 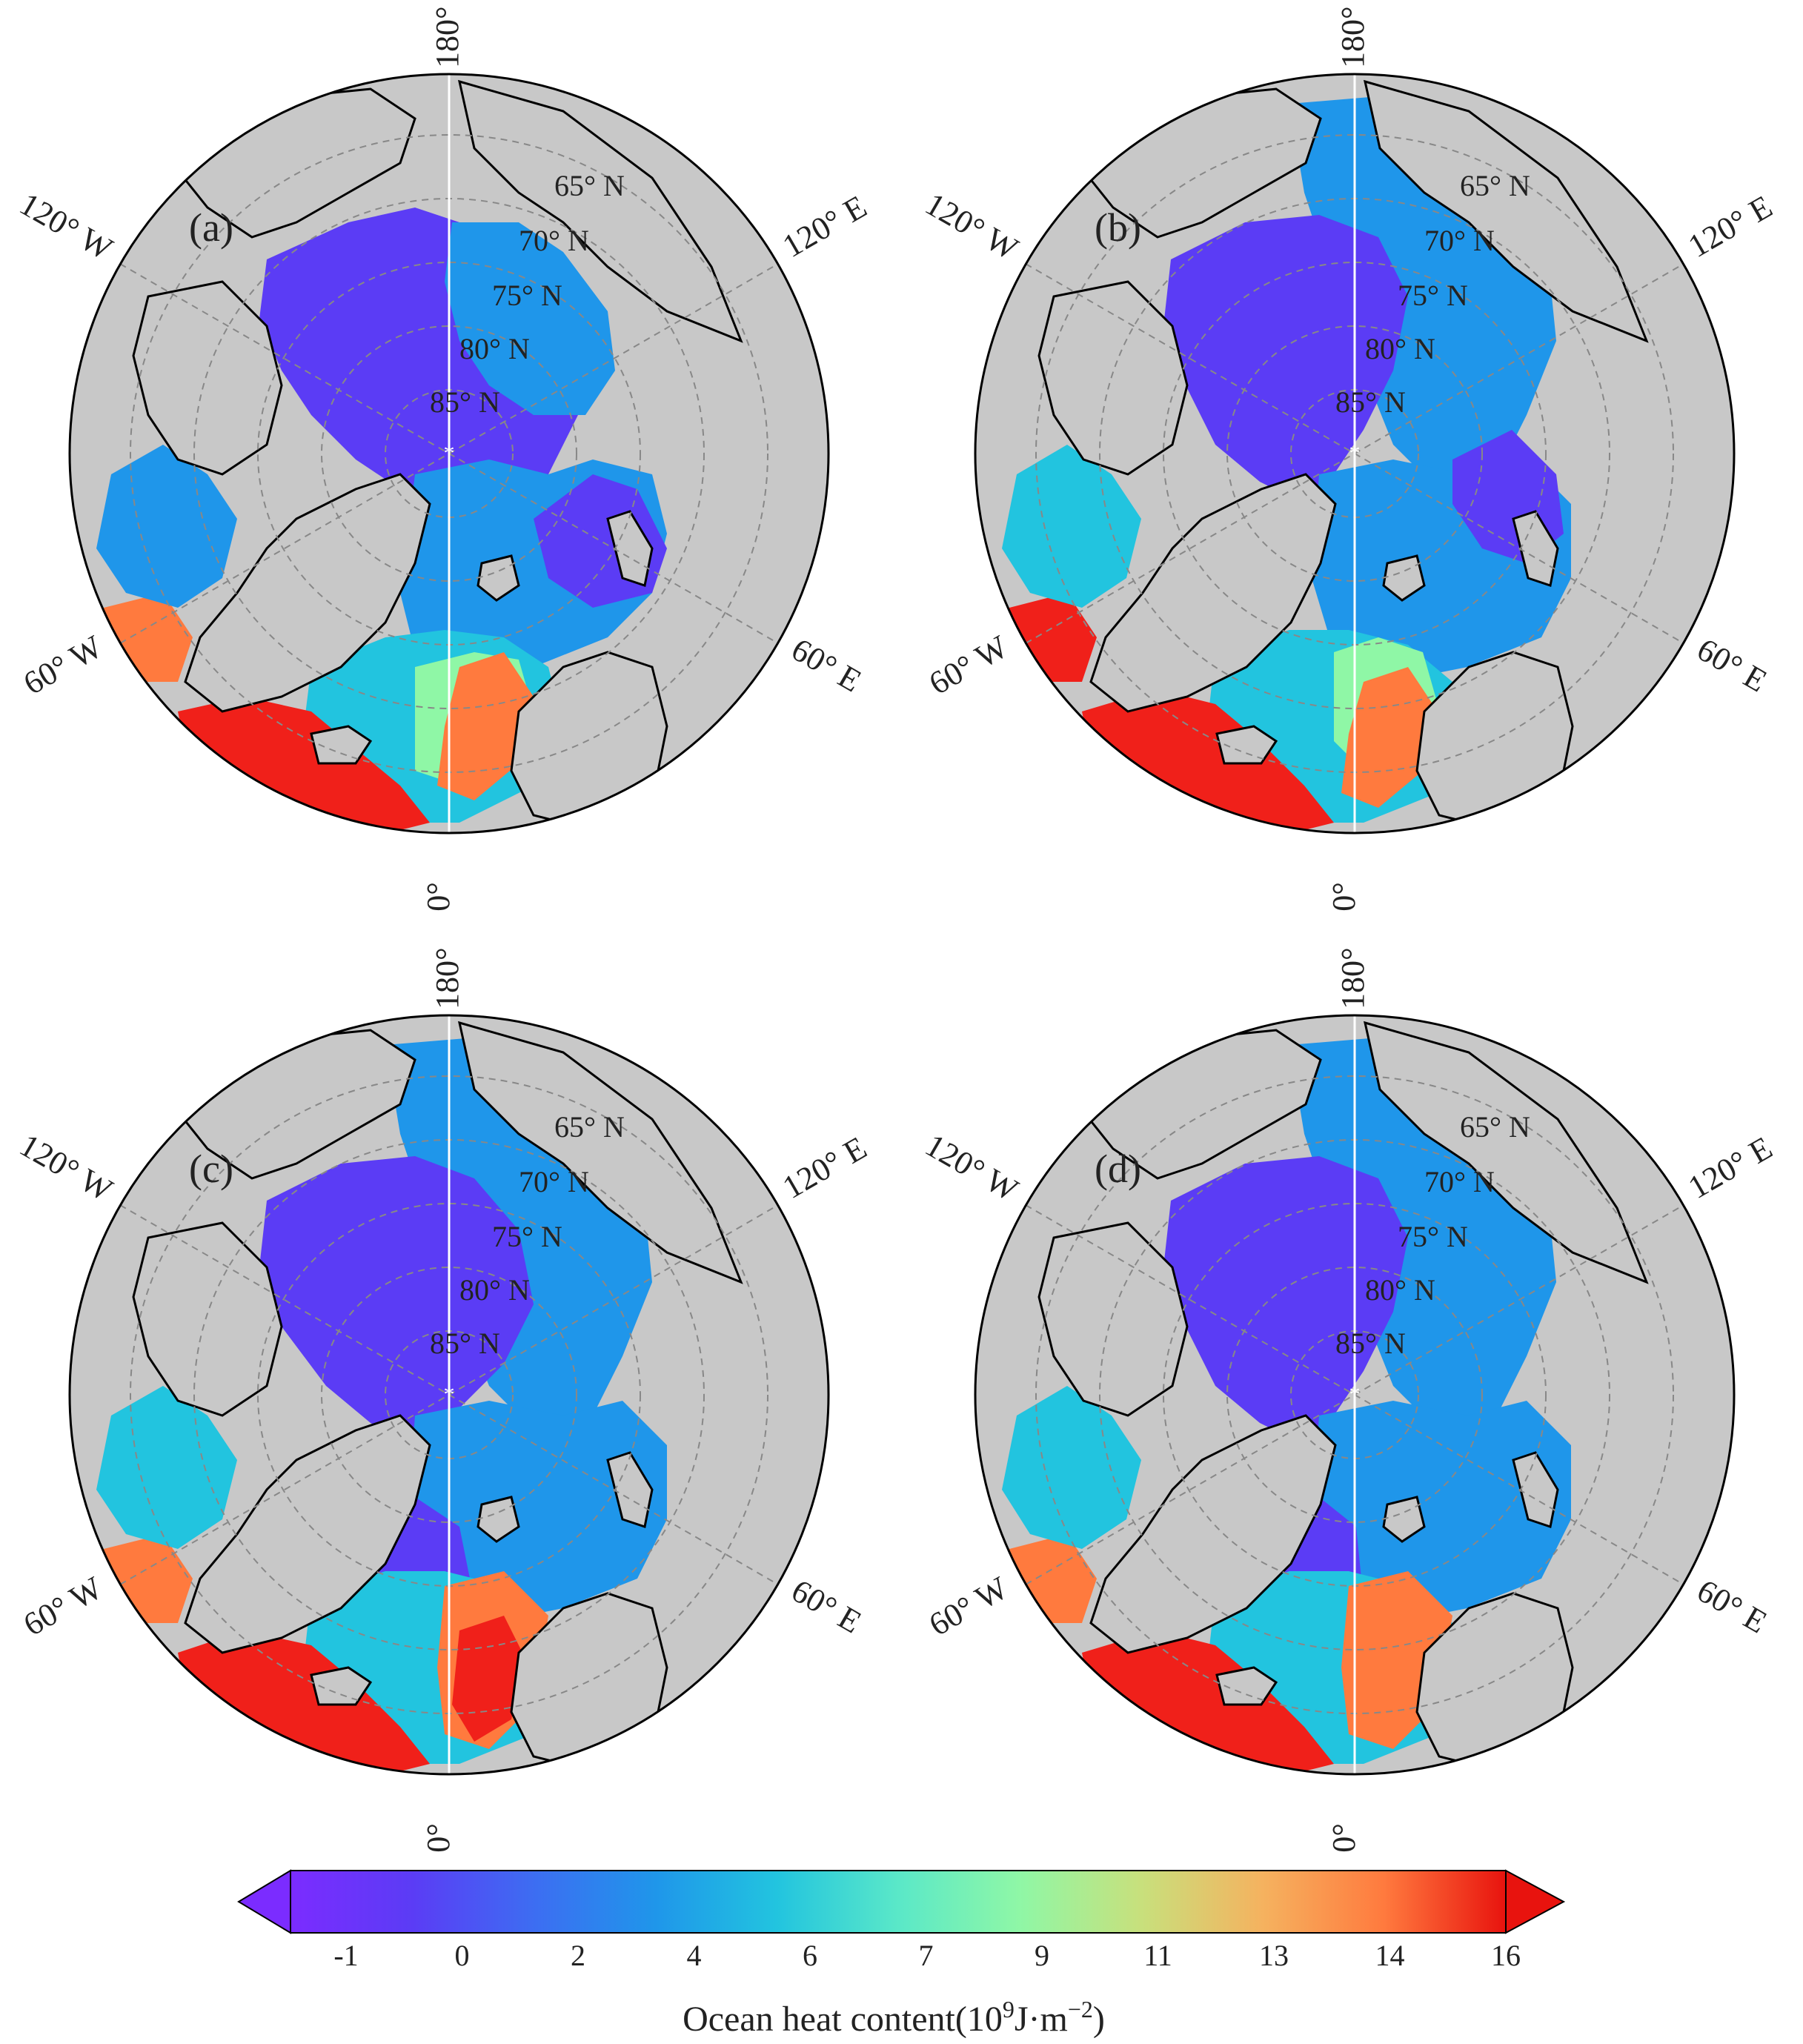 What do you see at coordinates (264, 1901) in the screenshot?
I see `colorbar-low-extension` at bounding box center [264, 1901].